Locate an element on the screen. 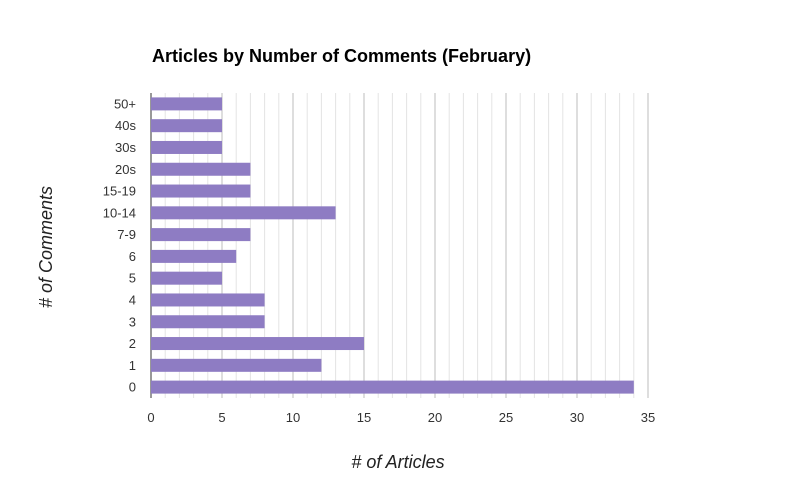 This screenshot has width=800, height=491. x-tick-label: 10 is located at coordinates (293, 417).